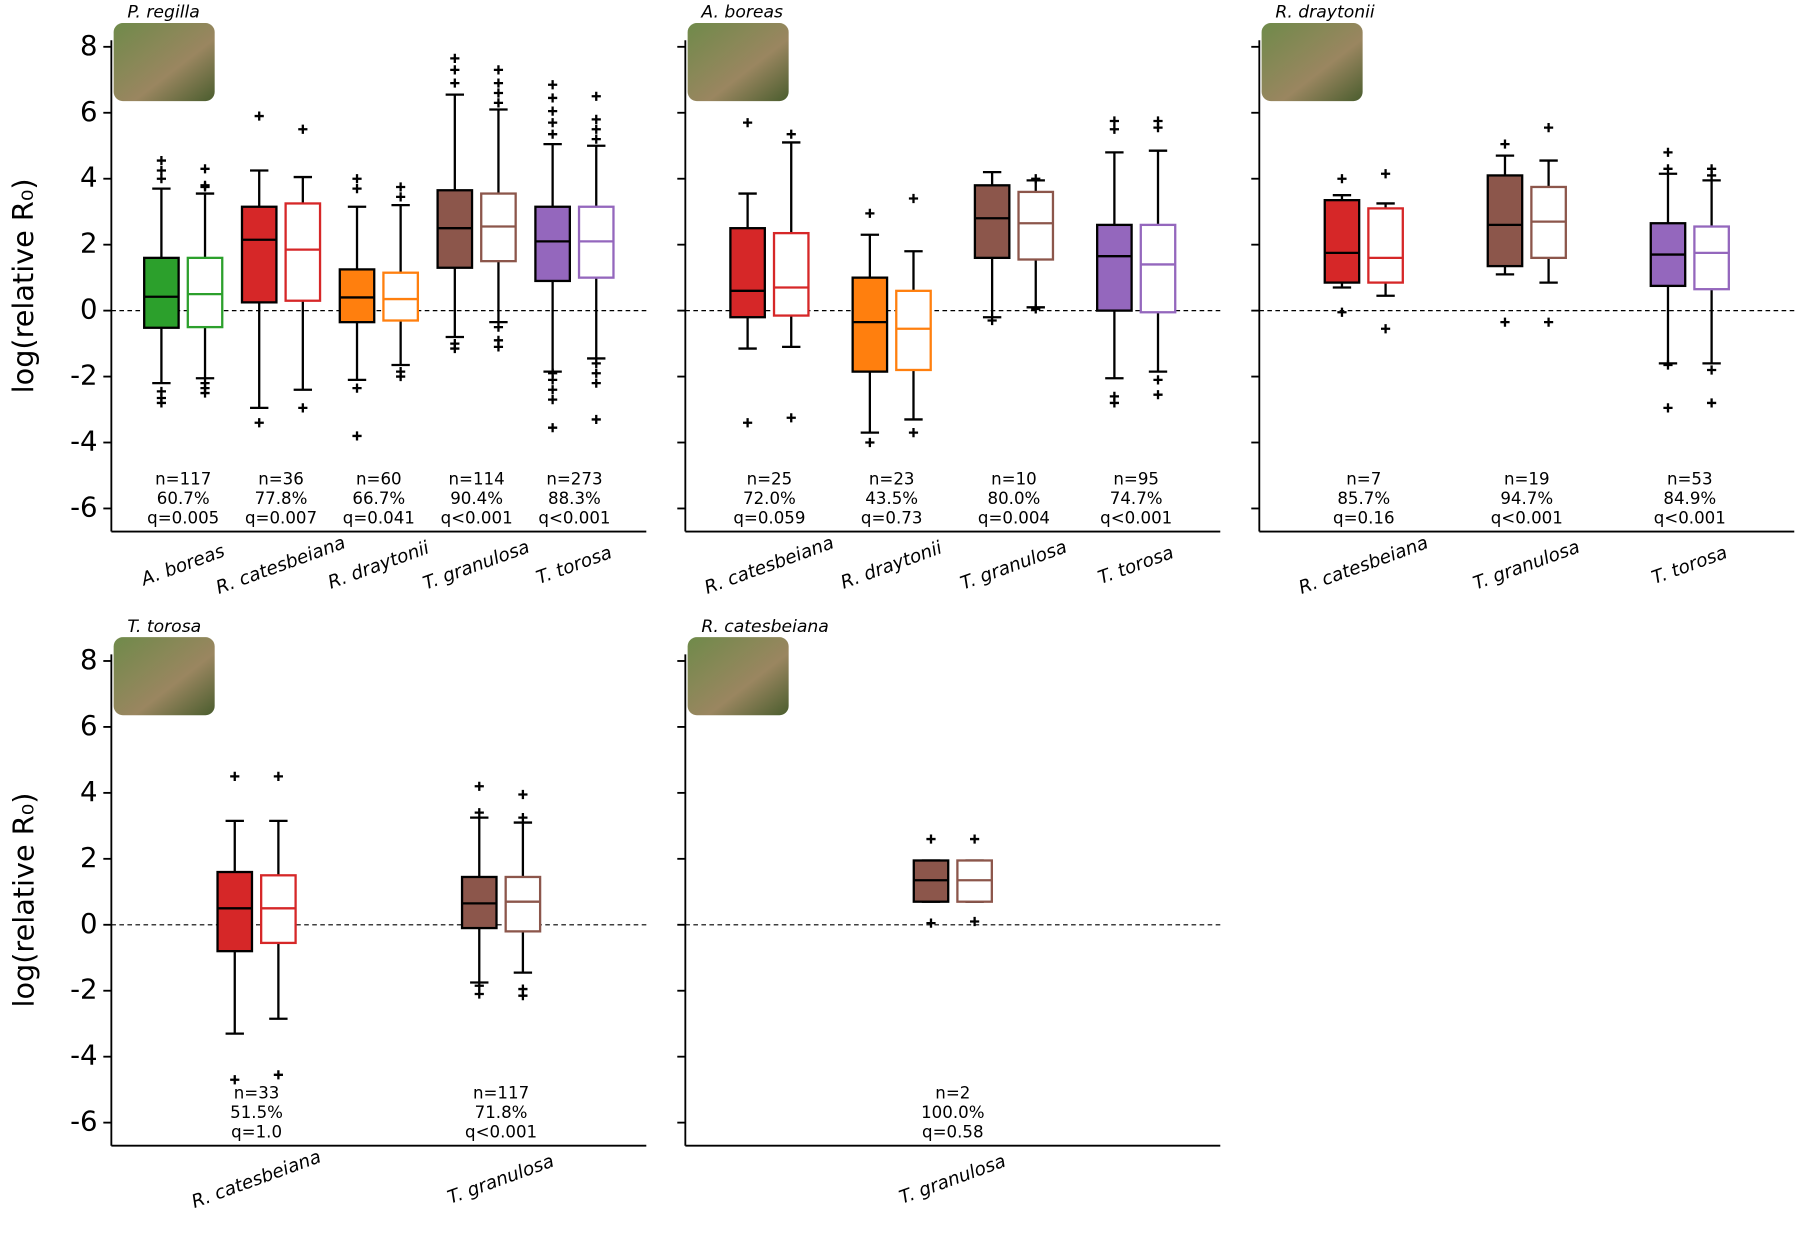 The width and height of the screenshot is (1800, 1233). Describe the element at coordinates (89, 112) in the screenshot. I see `y-tick-label: 6` at that location.